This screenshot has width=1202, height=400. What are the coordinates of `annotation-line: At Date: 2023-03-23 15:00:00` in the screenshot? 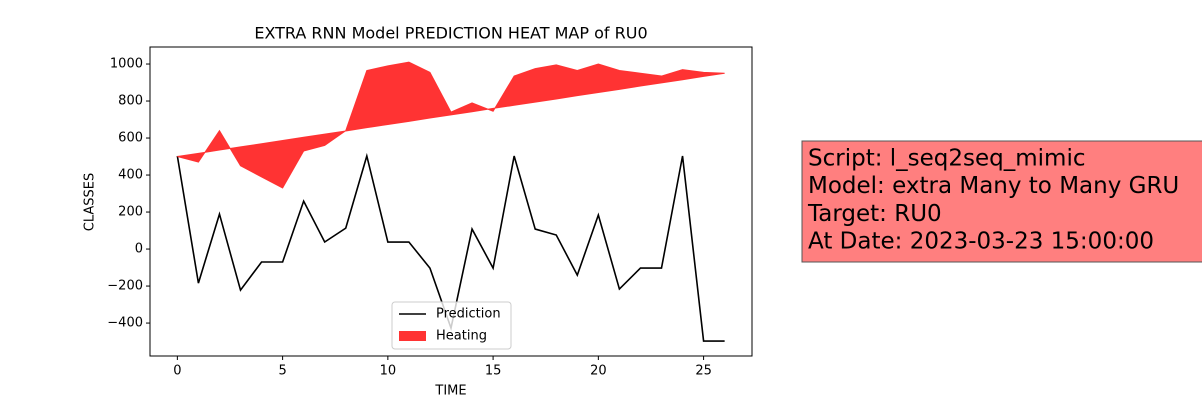 It's located at (981, 242).